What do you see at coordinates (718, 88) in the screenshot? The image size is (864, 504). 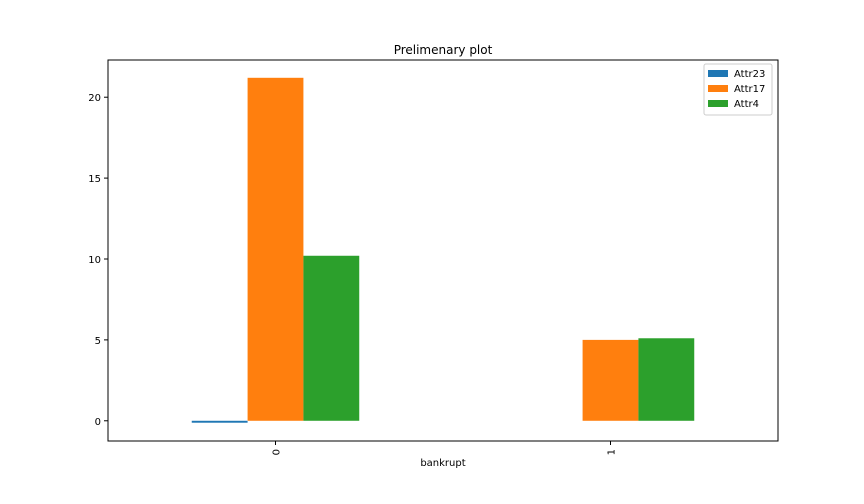 I see `legend-swatch-attr17` at bounding box center [718, 88].